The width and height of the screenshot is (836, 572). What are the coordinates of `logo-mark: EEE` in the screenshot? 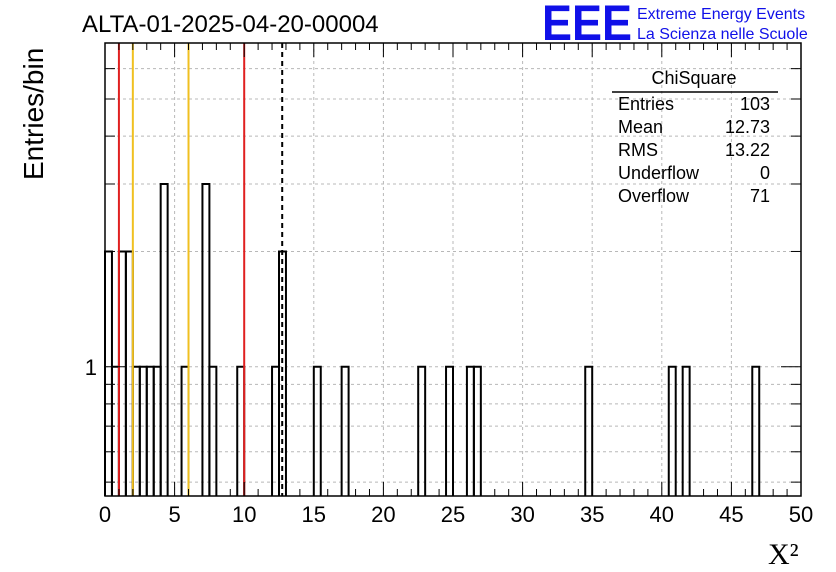 It's located at (587, 25).